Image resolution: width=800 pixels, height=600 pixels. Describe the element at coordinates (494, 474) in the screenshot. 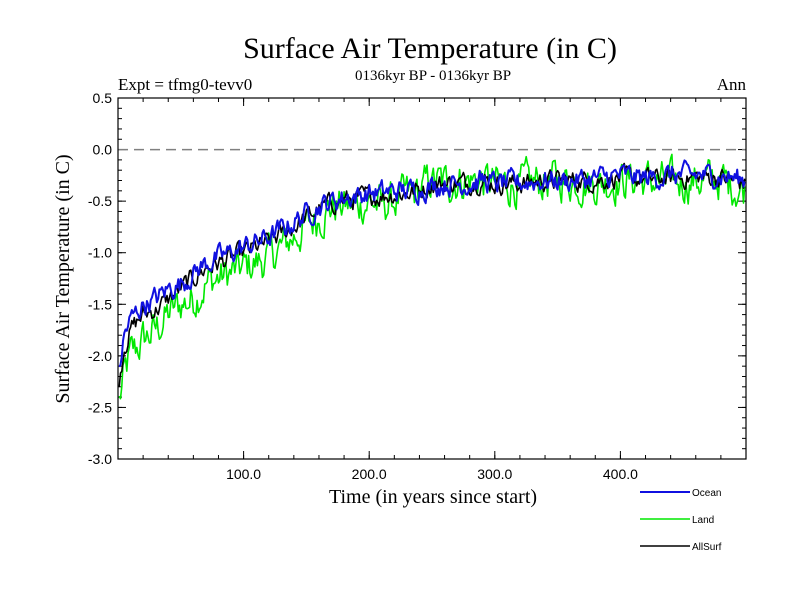

I see `x-tick-label: 300.0` at that location.